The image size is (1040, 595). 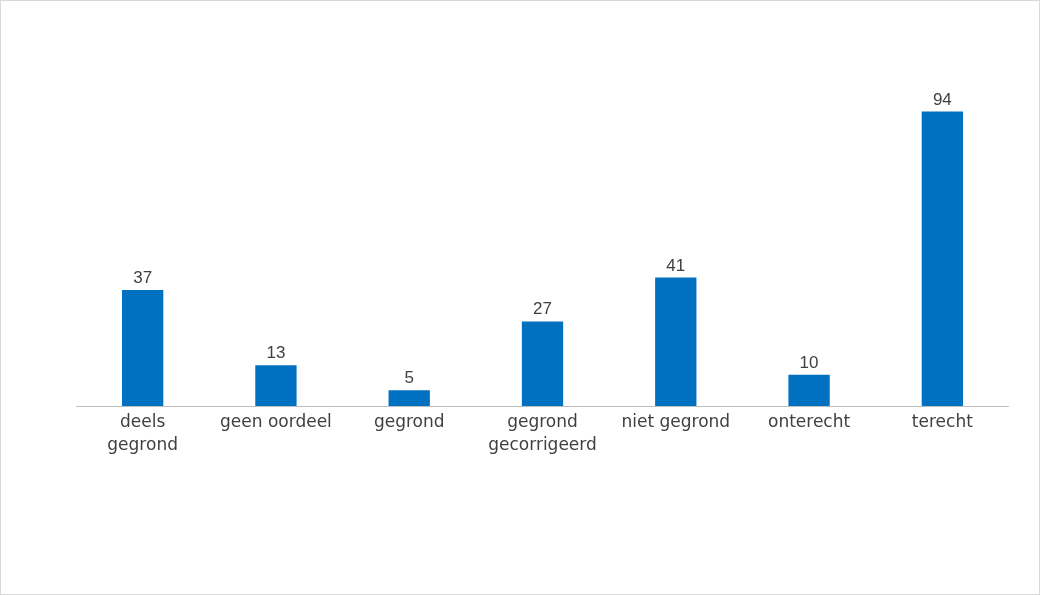 I want to click on data-label: 10, so click(x=809, y=362).